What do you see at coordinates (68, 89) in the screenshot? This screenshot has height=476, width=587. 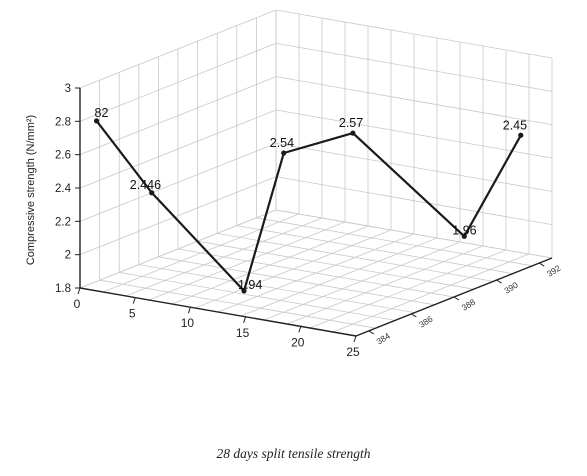 I see `y-tick-label: 3` at bounding box center [68, 89].